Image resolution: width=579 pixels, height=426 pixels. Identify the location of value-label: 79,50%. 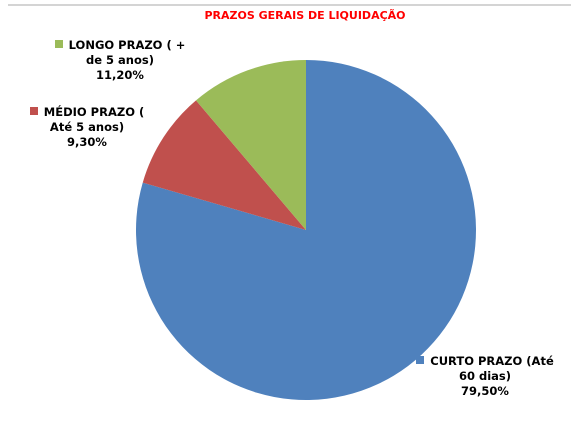
(485, 391).